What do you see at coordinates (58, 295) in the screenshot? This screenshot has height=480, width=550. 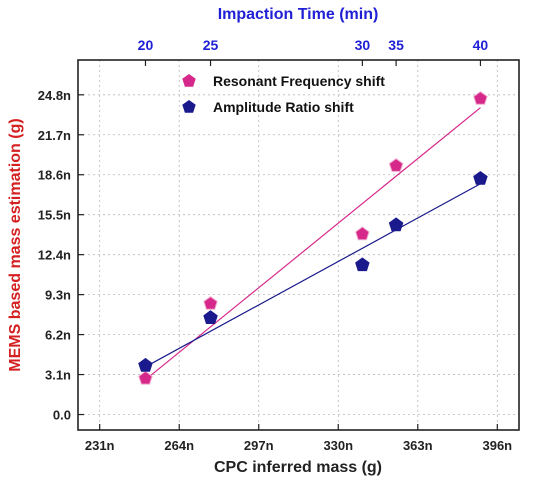 I see `y-tick-label: 9.3n` at bounding box center [58, 295].